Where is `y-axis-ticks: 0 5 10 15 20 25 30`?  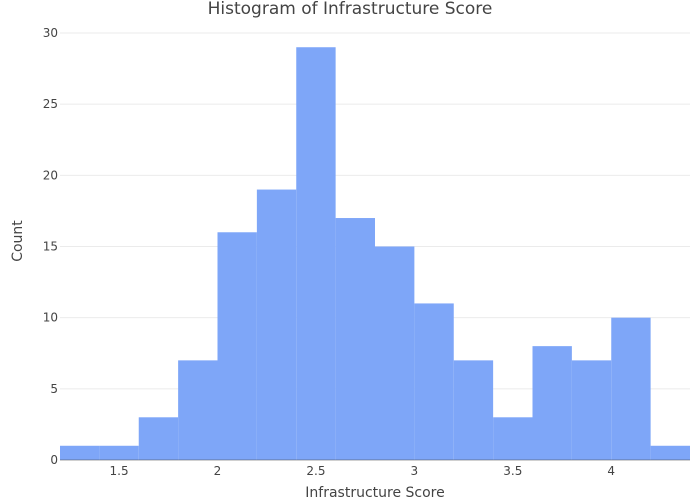 y-axis-ticks: 0 5 10 15 20 25 30 is located at coordinates (50, 246).